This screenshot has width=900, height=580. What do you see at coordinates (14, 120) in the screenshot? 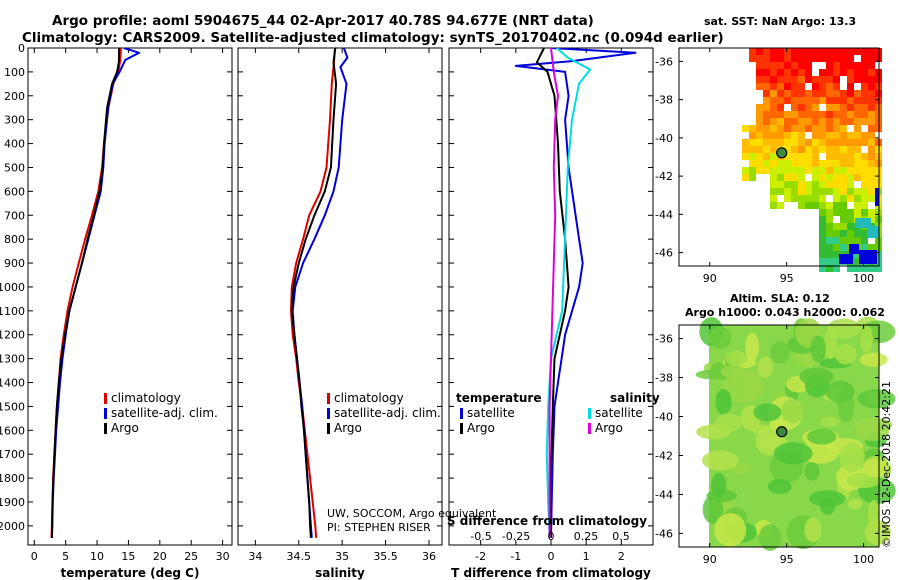
I see `y-tick-label: 300` at bounding box center [14, 120].